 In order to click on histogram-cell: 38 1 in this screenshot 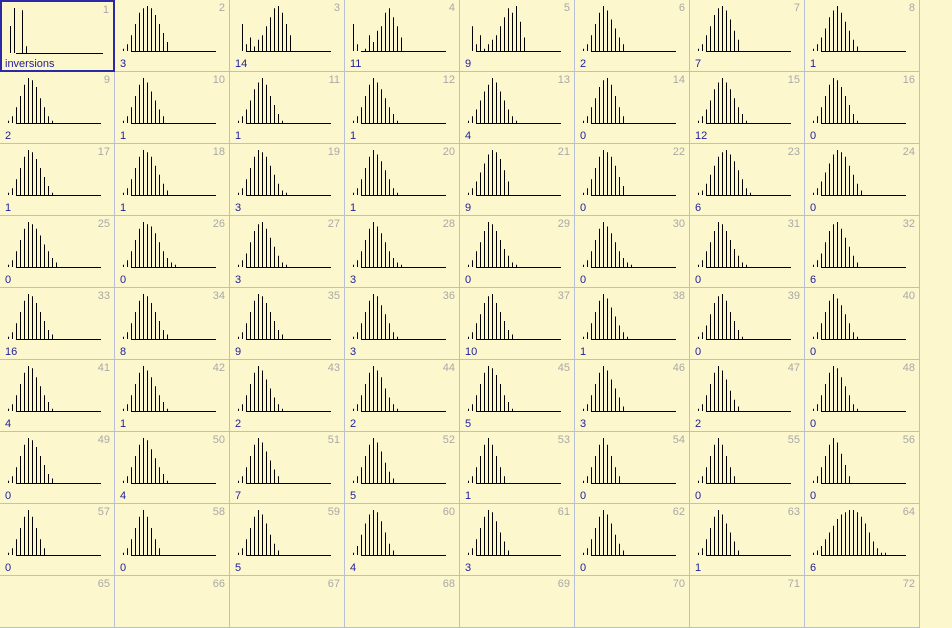, I will do `click(632, 324)`.